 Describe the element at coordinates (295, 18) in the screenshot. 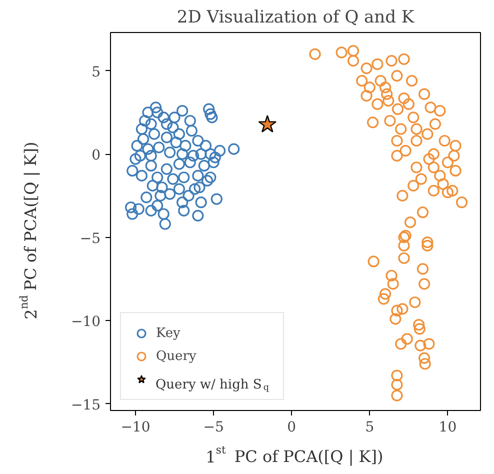

I see `chart-title: 2D Visualization of Q and K` at that location.